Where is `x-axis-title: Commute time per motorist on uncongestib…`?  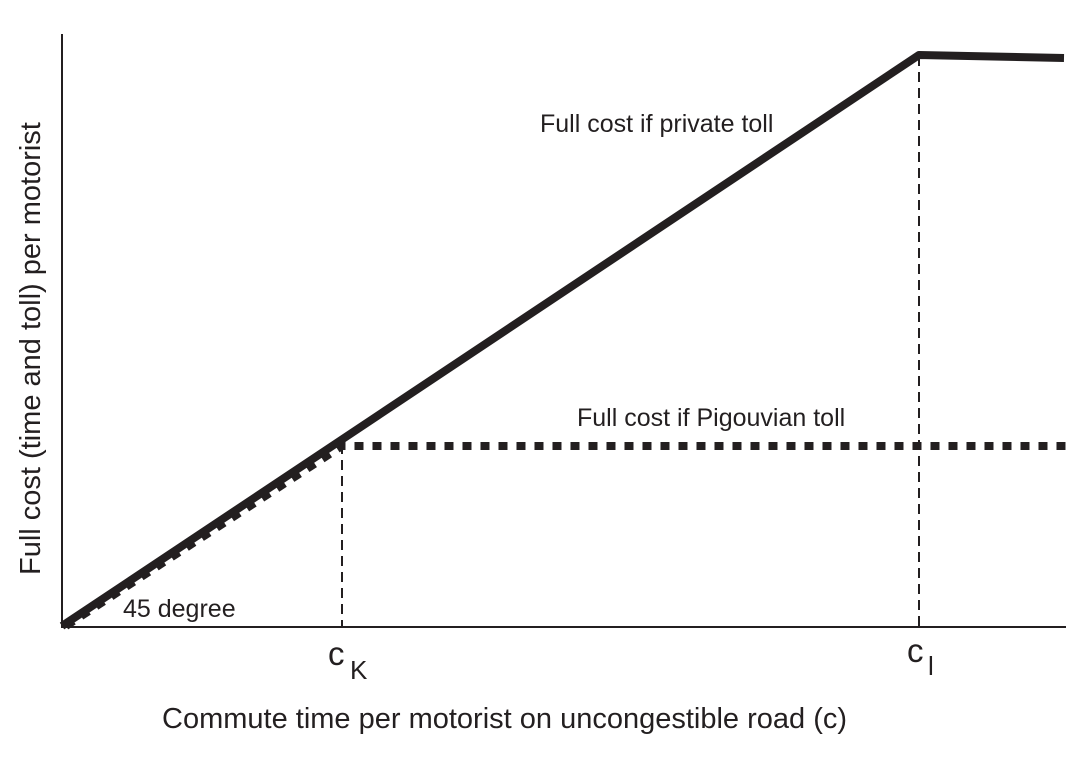
x-axis-title: Commute time per motorist on uncongestib… is located at coordinates (504, 719).